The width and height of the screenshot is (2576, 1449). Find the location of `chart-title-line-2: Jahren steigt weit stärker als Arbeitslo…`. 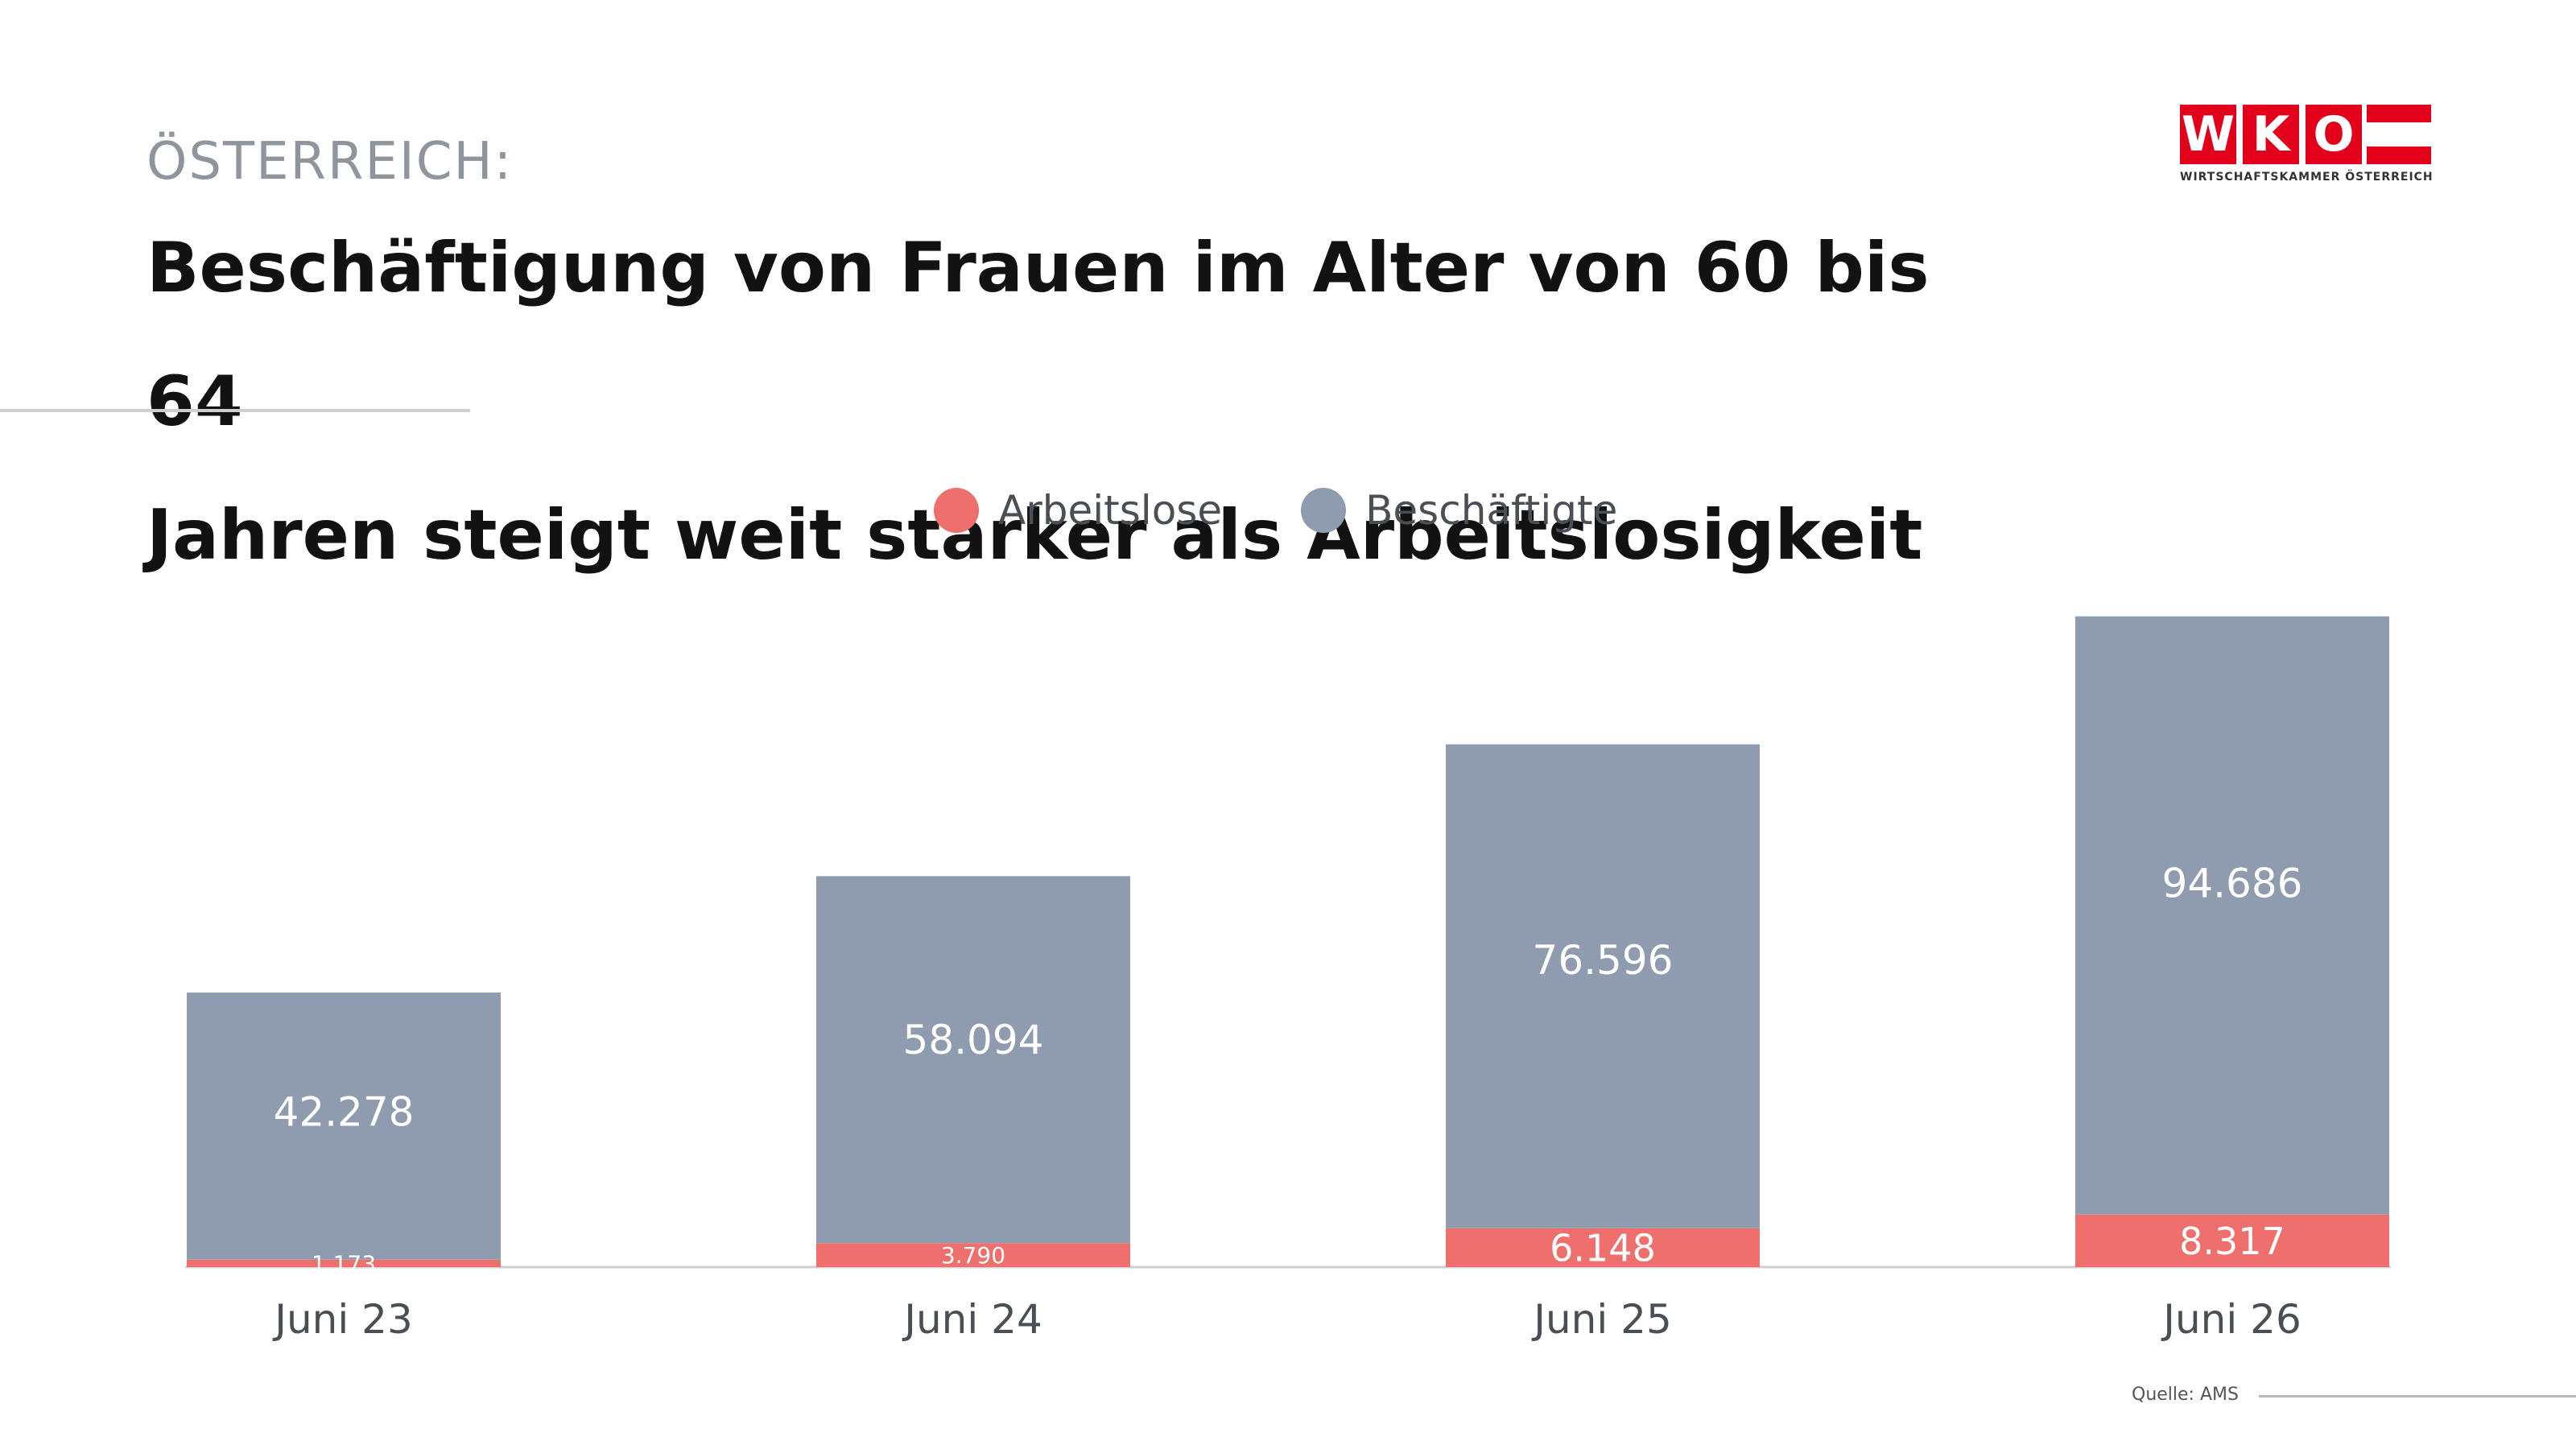

chart-title-line-2: Jahren steigt weit stärker als Arbeitslo… is located at coordinates (1035, 535).